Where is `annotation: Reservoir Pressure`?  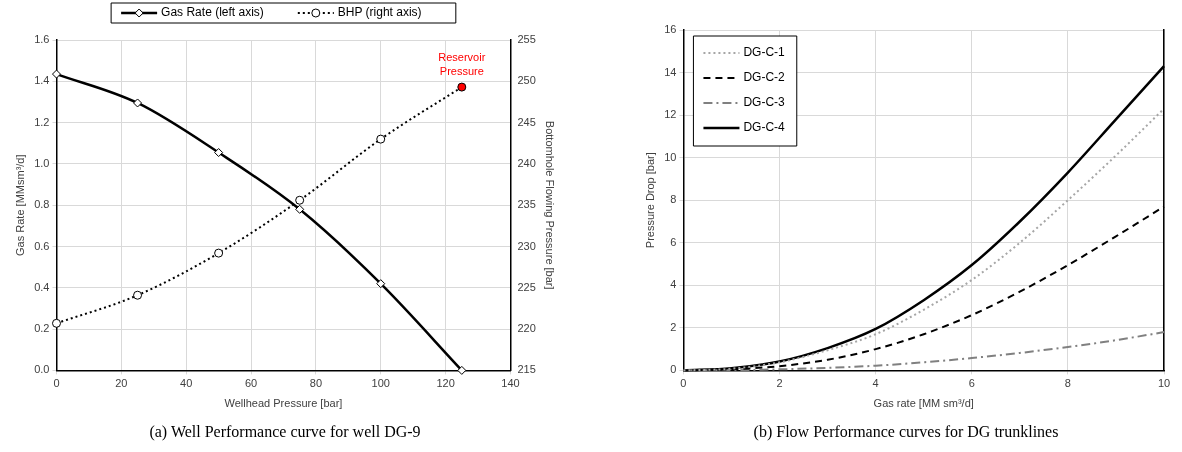
annotation: Reservoir Pressure is located at coordinates (462, 63).